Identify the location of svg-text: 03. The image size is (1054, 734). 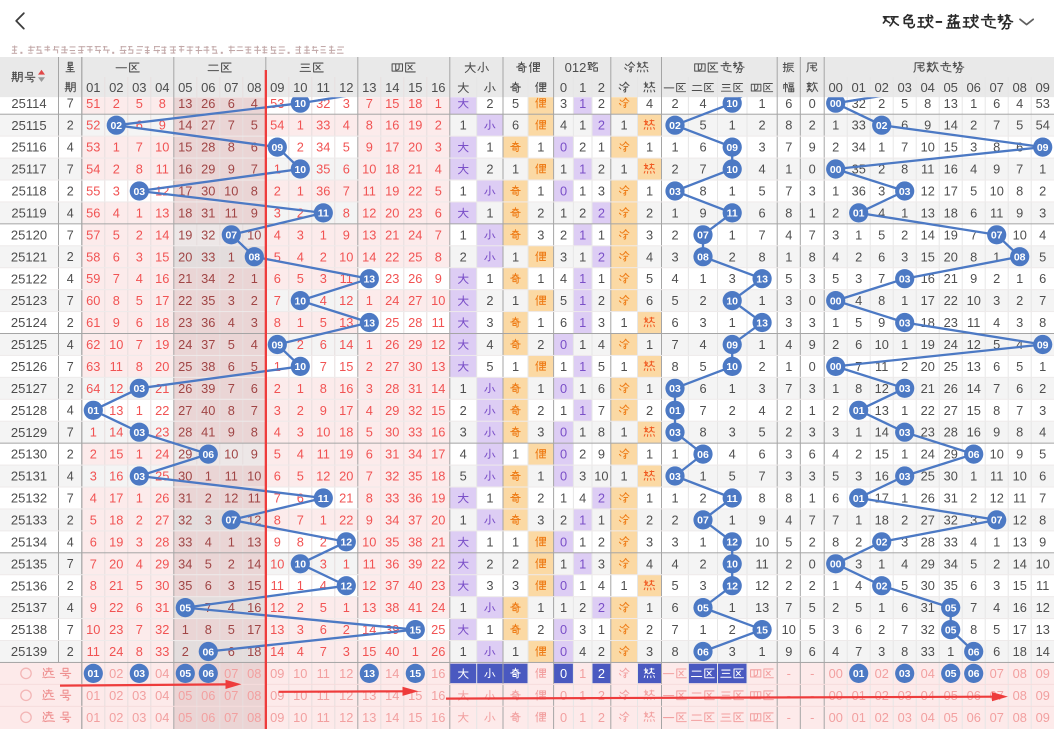
(905, 717).